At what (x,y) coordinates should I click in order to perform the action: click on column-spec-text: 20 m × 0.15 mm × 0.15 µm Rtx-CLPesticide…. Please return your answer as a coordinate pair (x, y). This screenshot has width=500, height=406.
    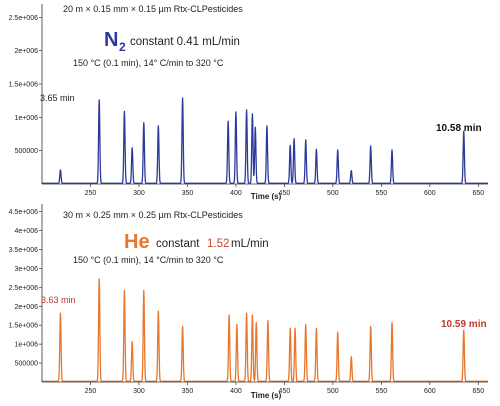
    Looking at the image, I should click on (153, 9).